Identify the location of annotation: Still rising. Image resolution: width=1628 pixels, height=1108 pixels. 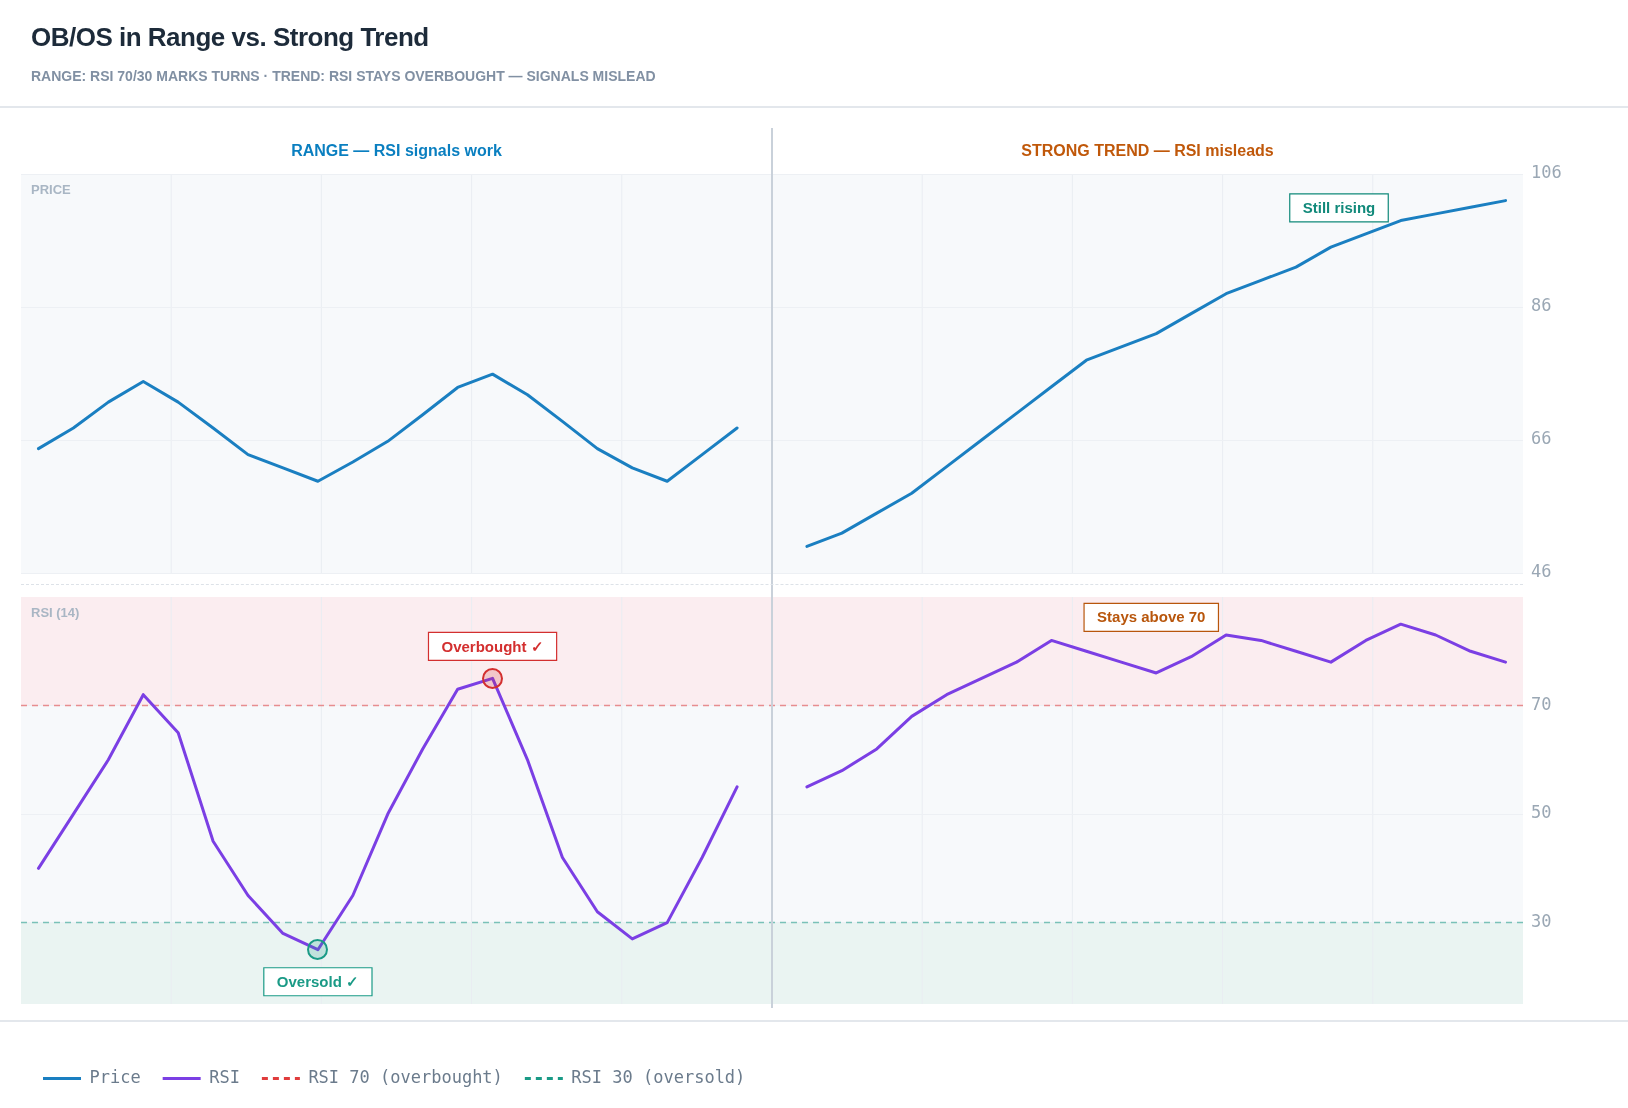
(1339, 208).